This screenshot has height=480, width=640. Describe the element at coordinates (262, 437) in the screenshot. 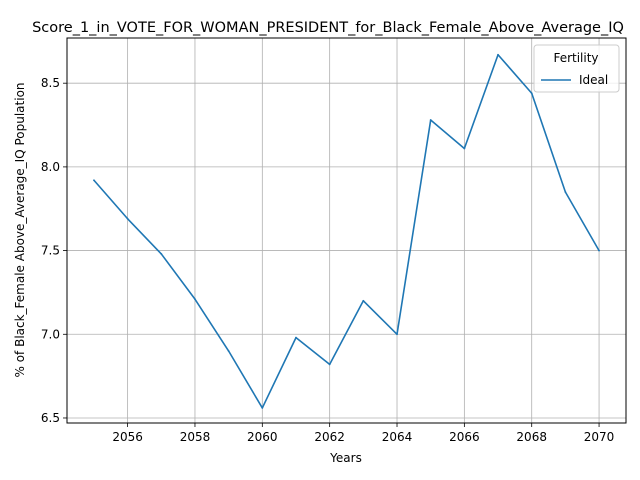

I see `x-tick-label: 2060` at that location.